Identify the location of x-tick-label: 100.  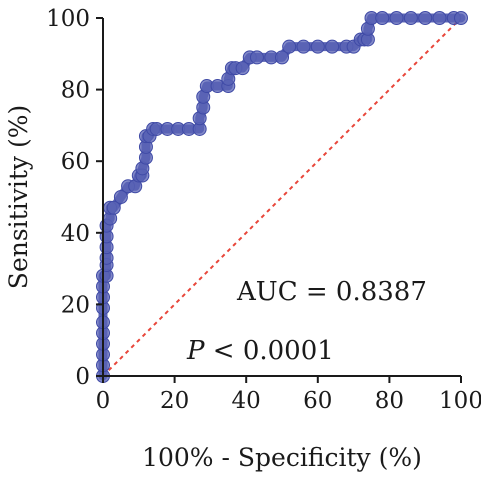
(460, 401).